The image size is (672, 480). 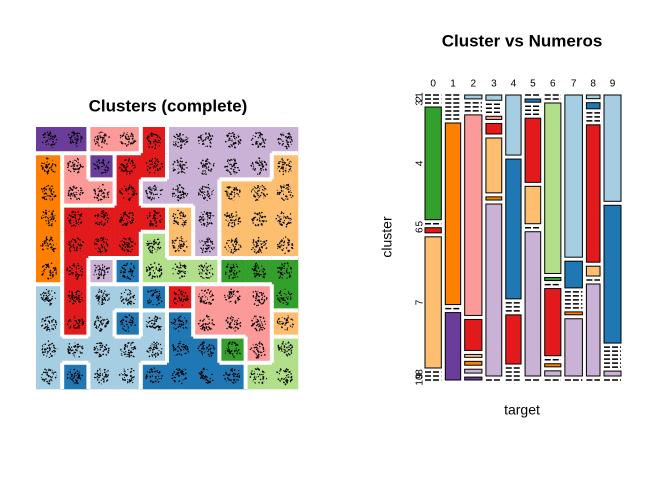 What do you see at coordinates (494, 84) in the screenshot?
I see `x-tick-label: 3` at bounding box center [494, 84].